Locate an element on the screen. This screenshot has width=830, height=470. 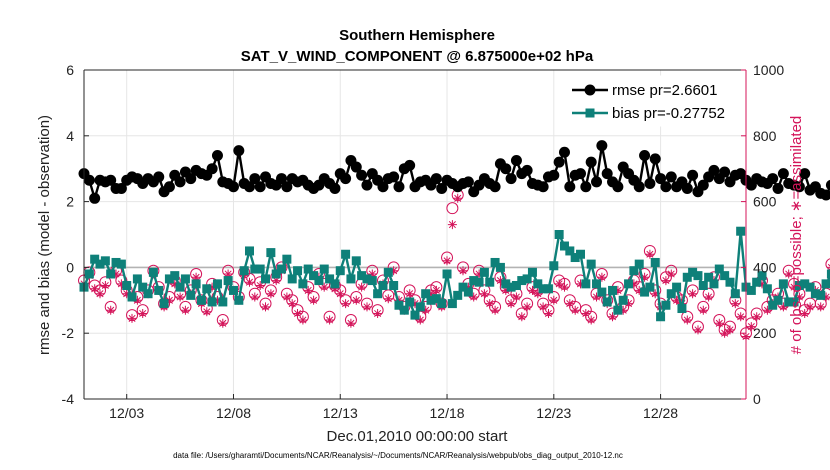
possible-obs-marker is located at coordinates (452, 208).